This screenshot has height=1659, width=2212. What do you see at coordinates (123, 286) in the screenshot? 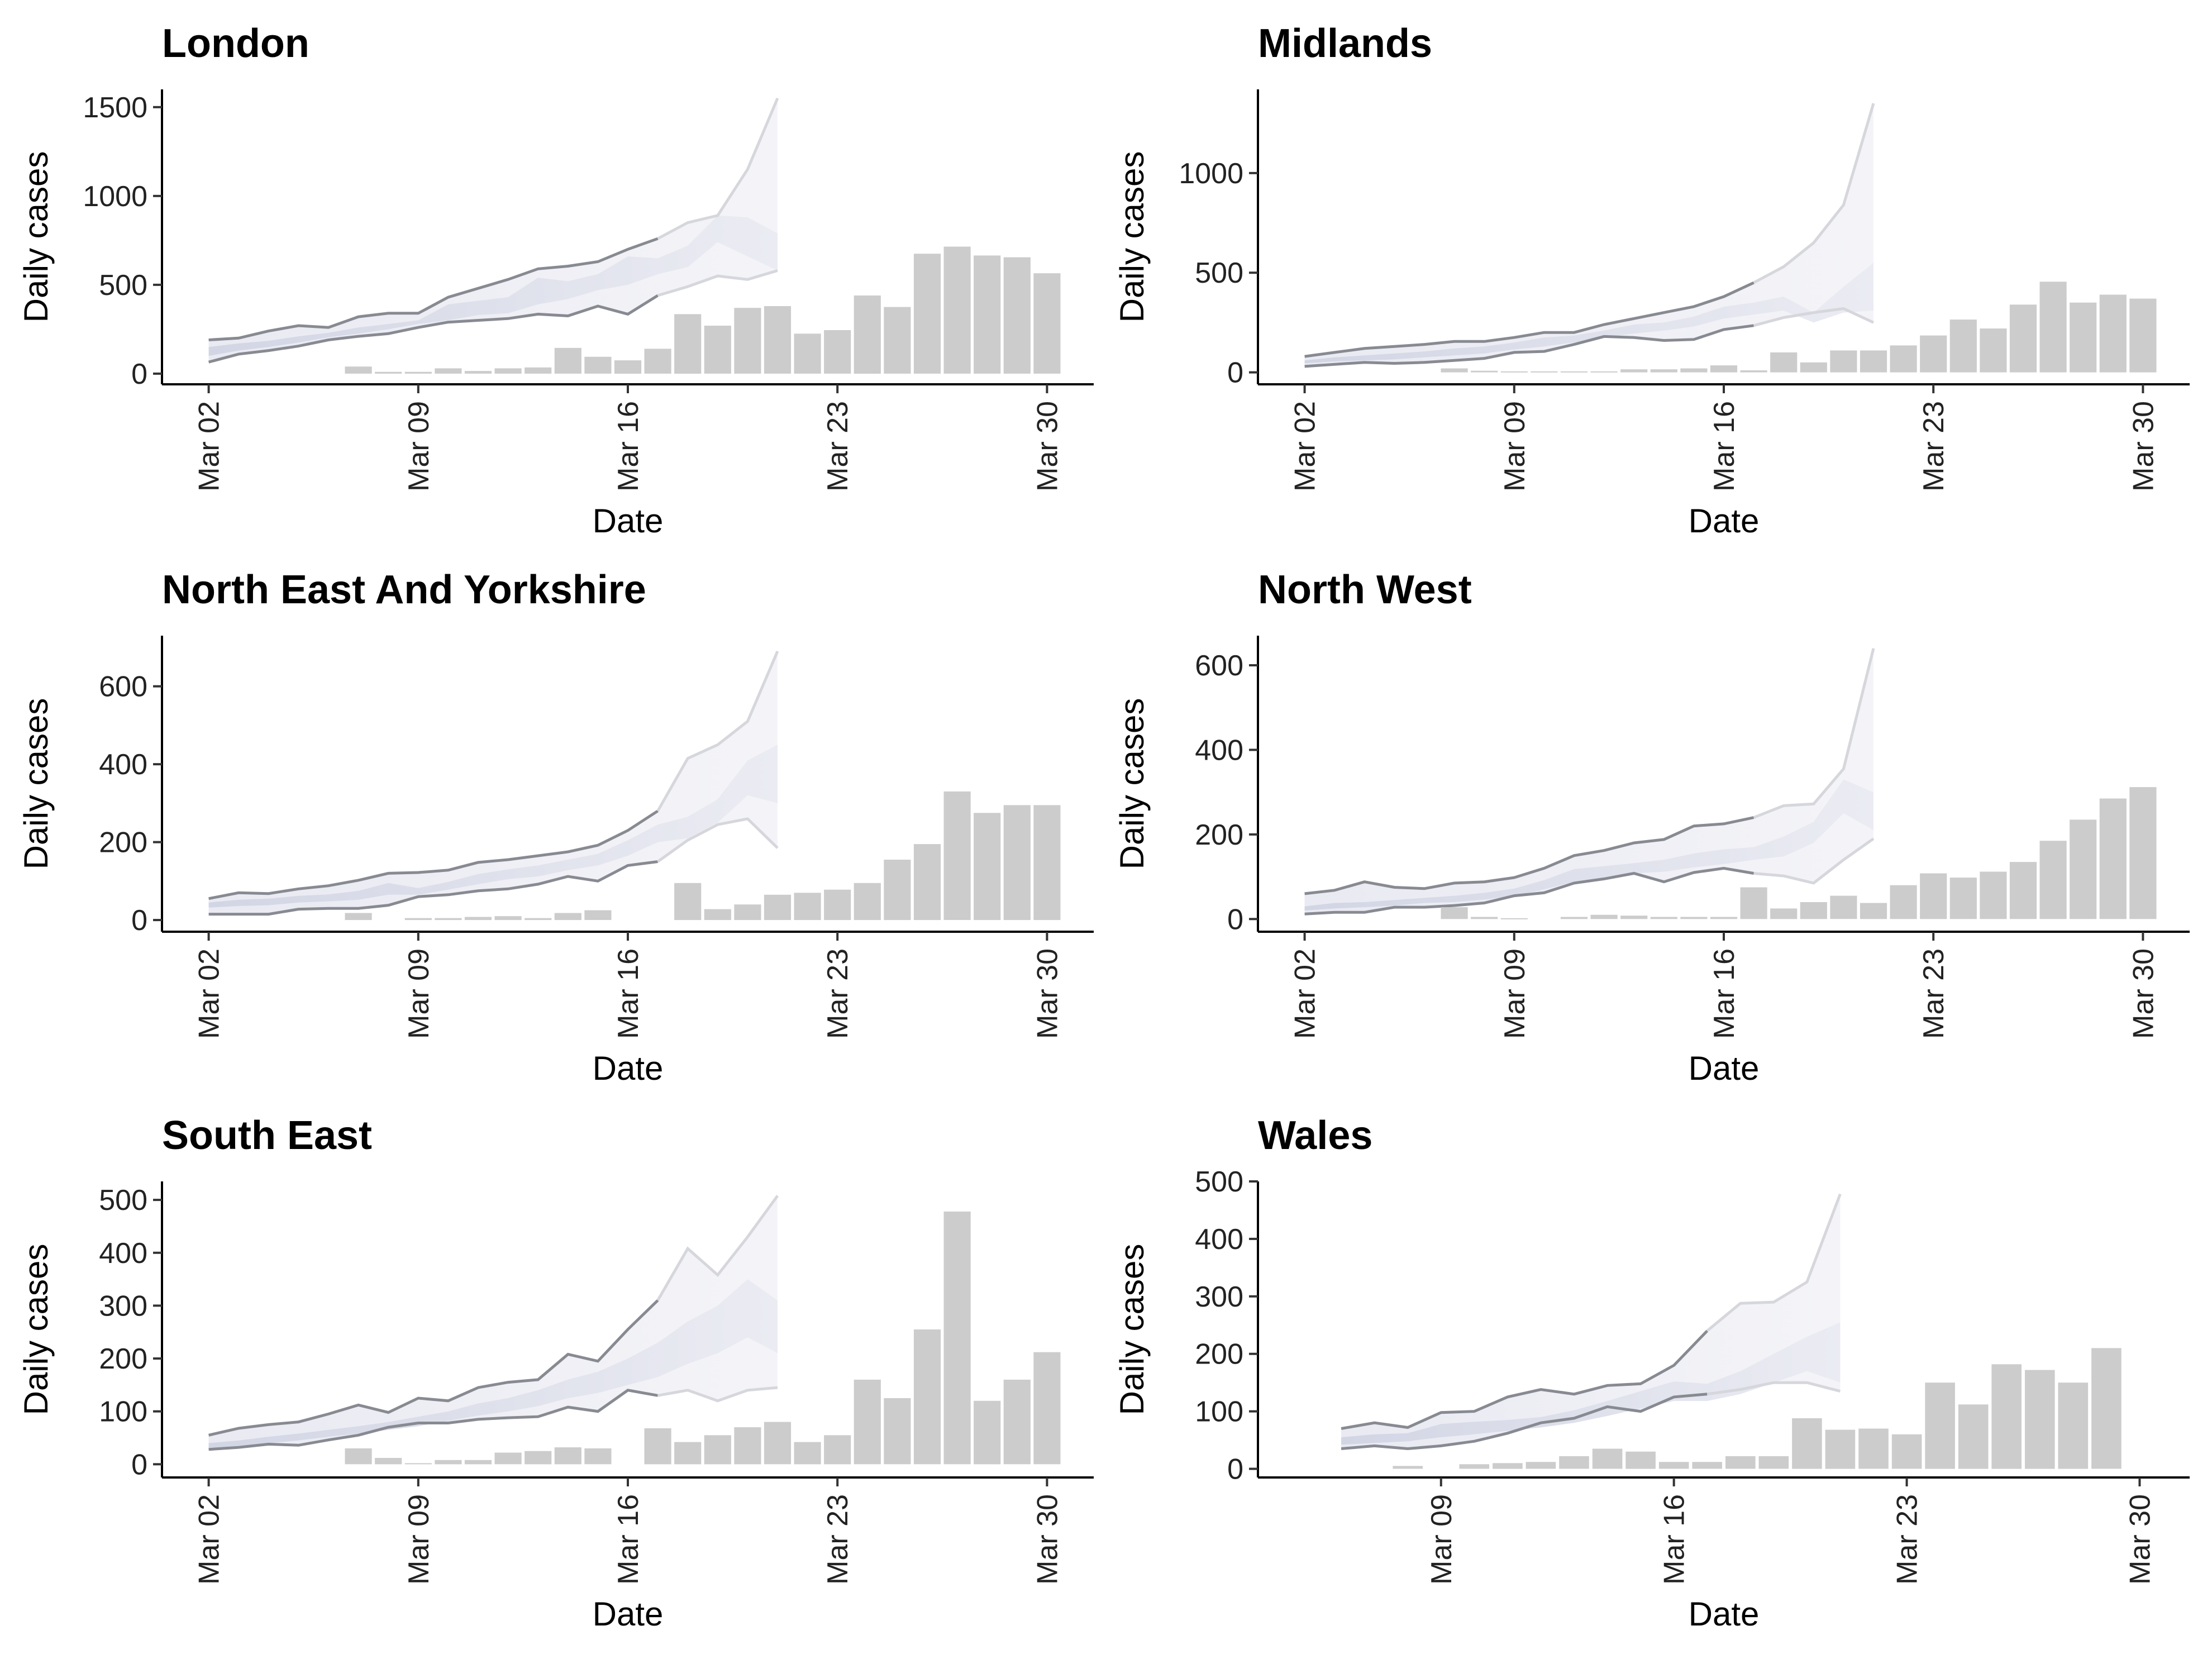
I see `y-tick-label: 500` at bounding box center [123, 286].